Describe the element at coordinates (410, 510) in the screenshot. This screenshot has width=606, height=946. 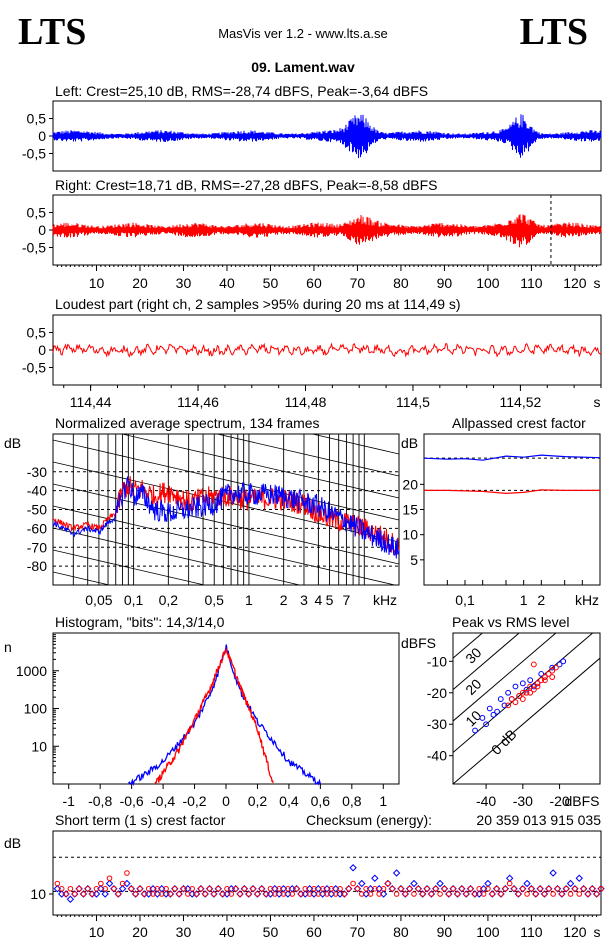
I see `allpassed-crest-ytick-label: 15` at that location.